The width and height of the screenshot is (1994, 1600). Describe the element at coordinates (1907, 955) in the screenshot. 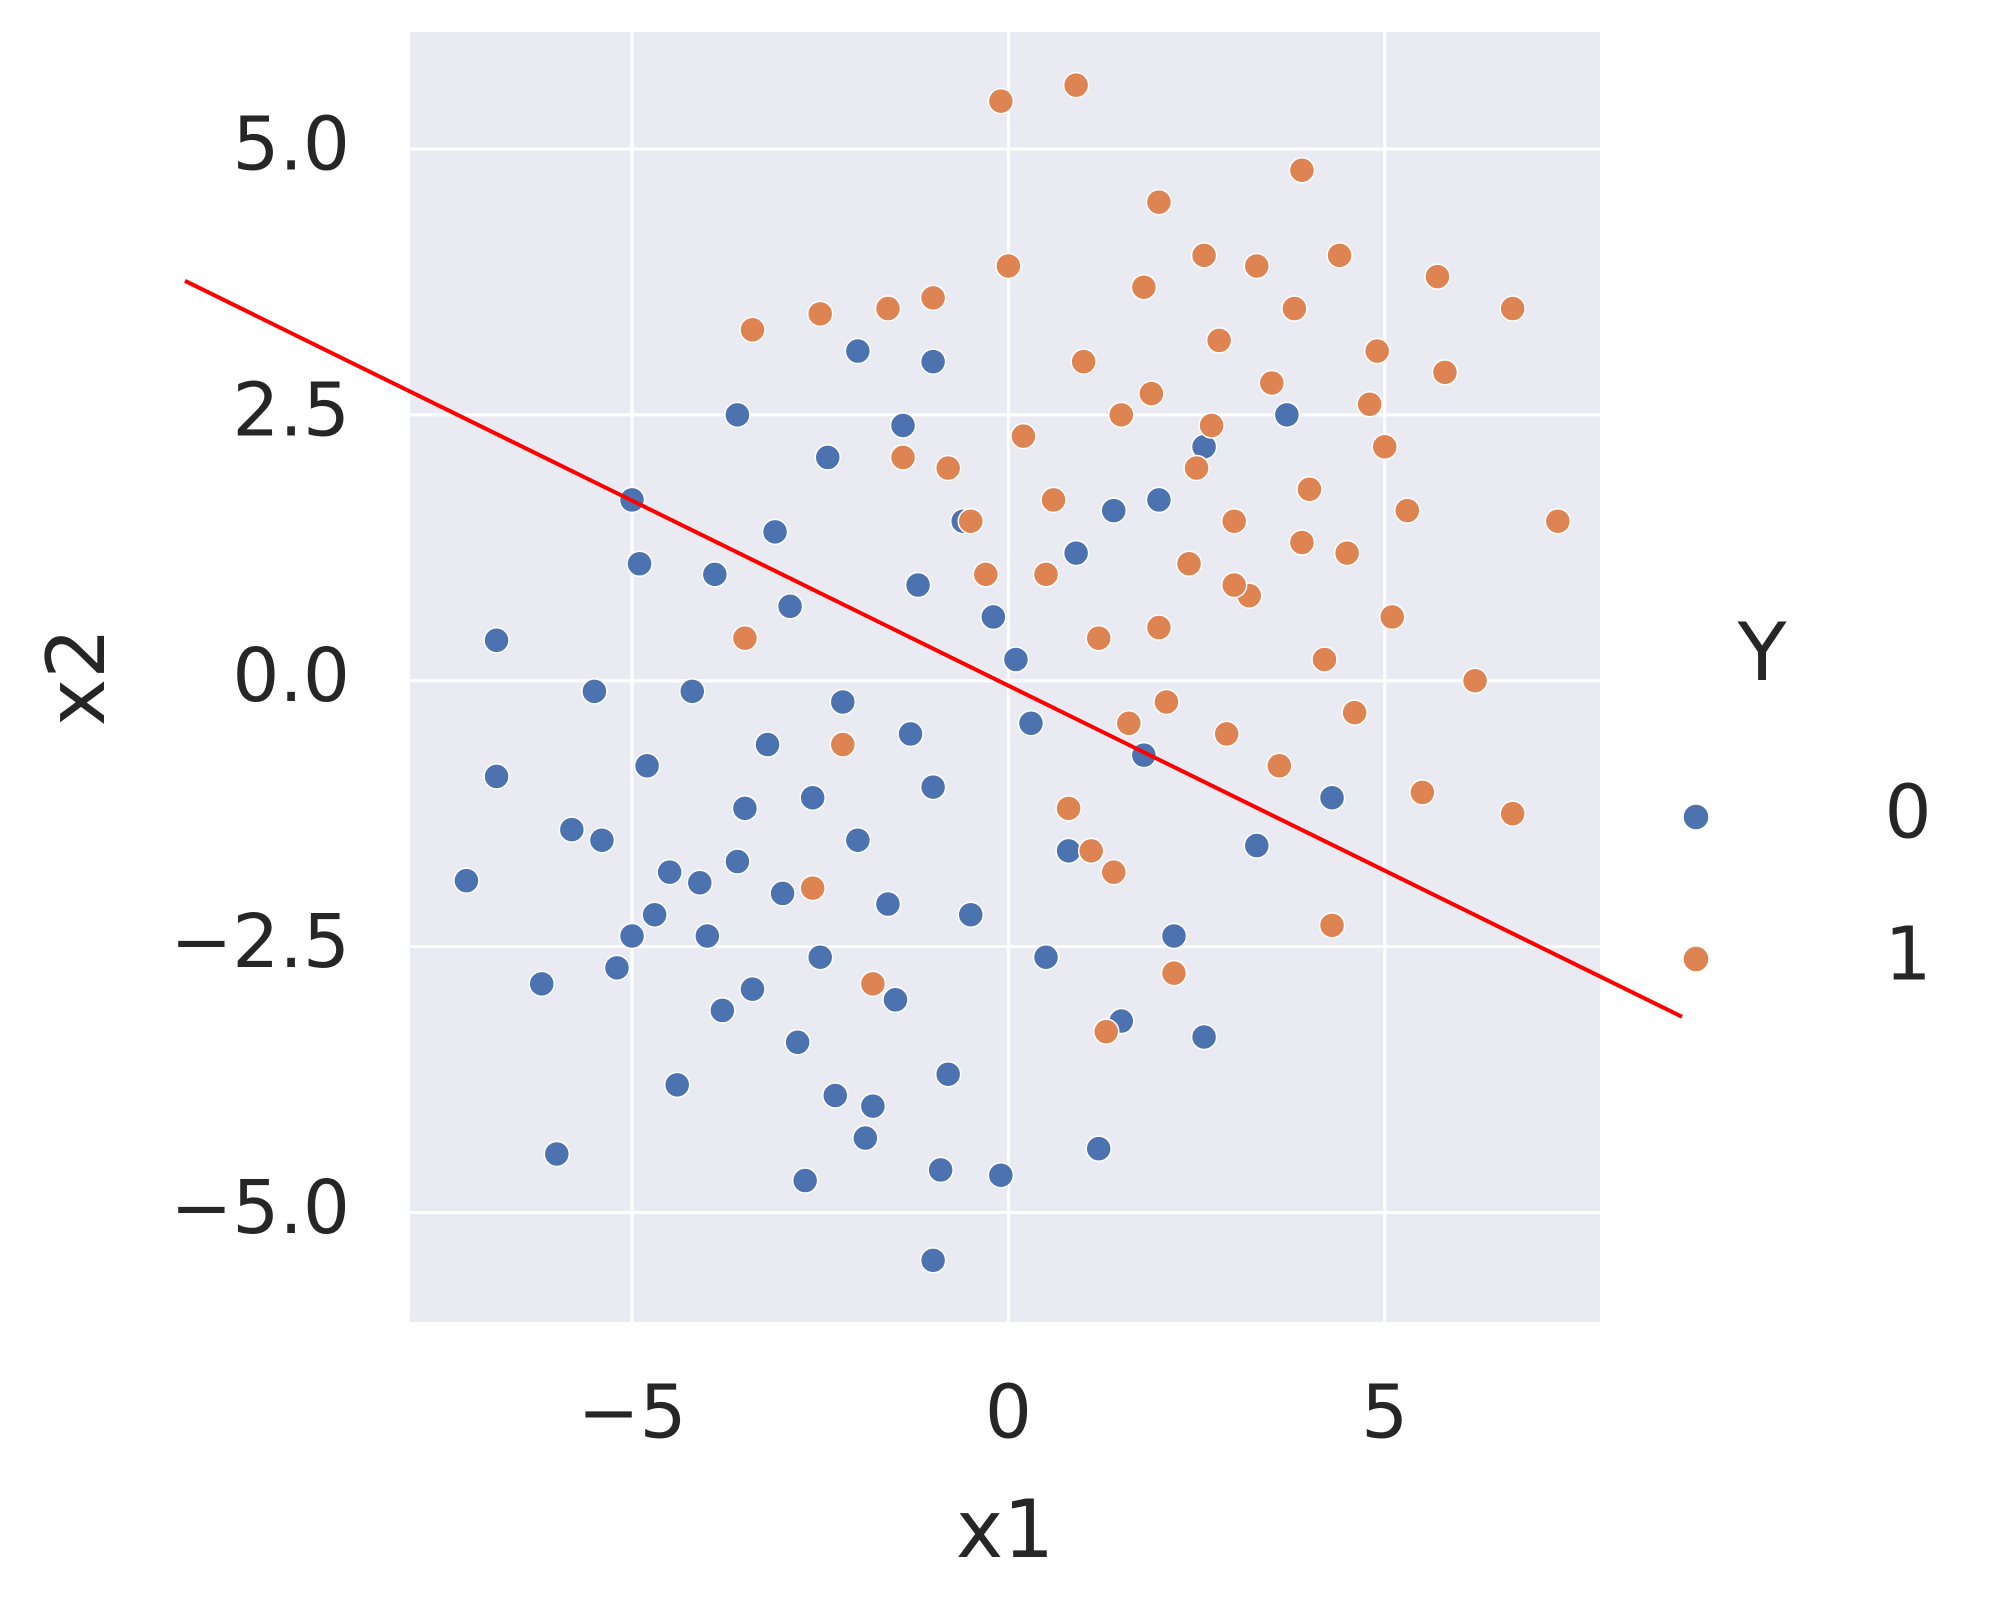

I see `legend-label: 1` at that location.